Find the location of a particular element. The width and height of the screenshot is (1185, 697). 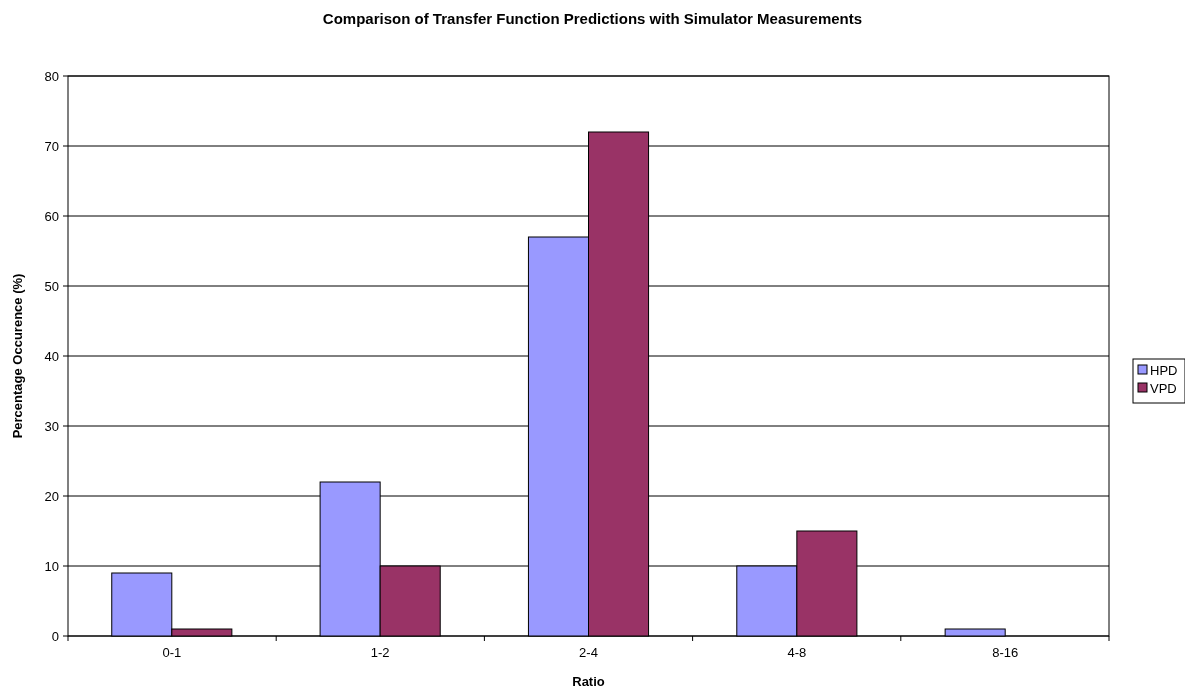

y-tick-label: 70 is located at coordinates (51, 146).